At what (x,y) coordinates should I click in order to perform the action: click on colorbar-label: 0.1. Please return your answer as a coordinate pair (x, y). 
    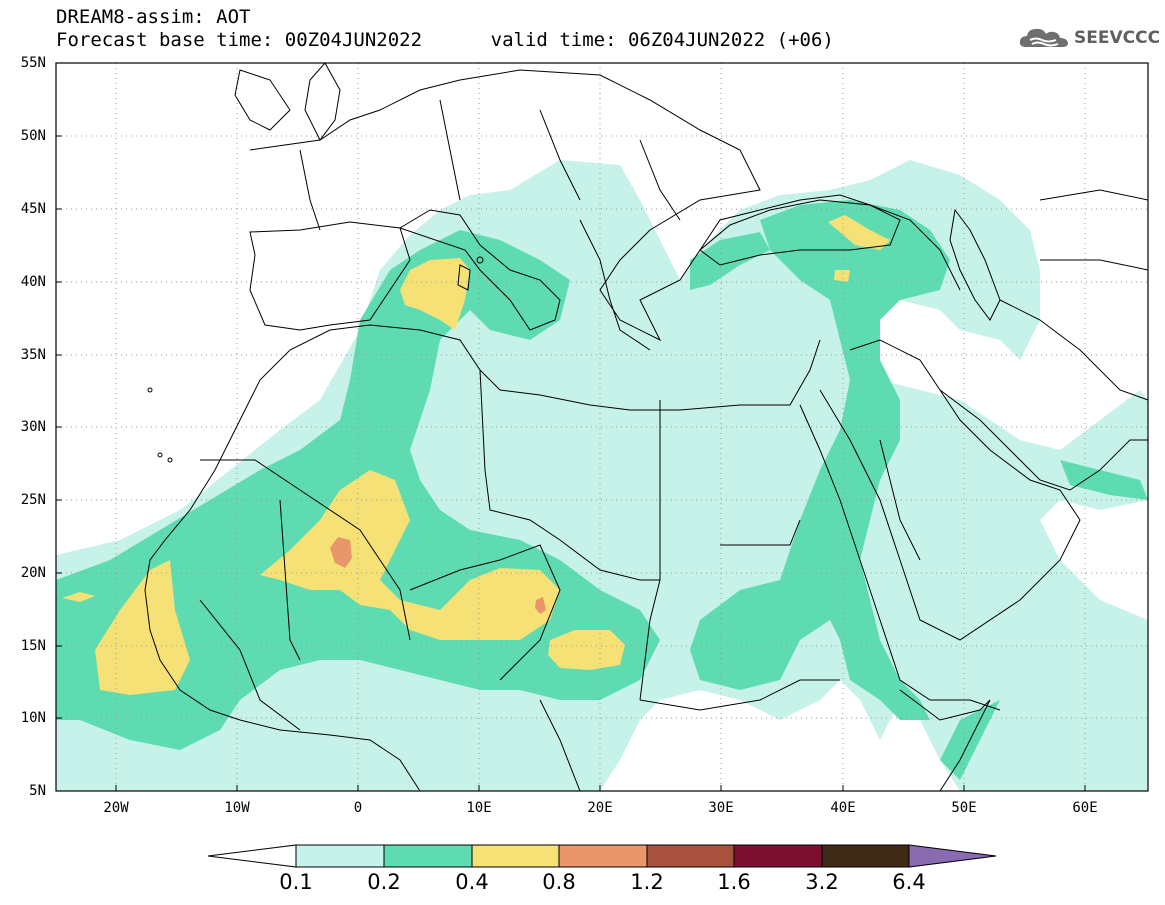
    Looking at the image, I should click on (296, 882).